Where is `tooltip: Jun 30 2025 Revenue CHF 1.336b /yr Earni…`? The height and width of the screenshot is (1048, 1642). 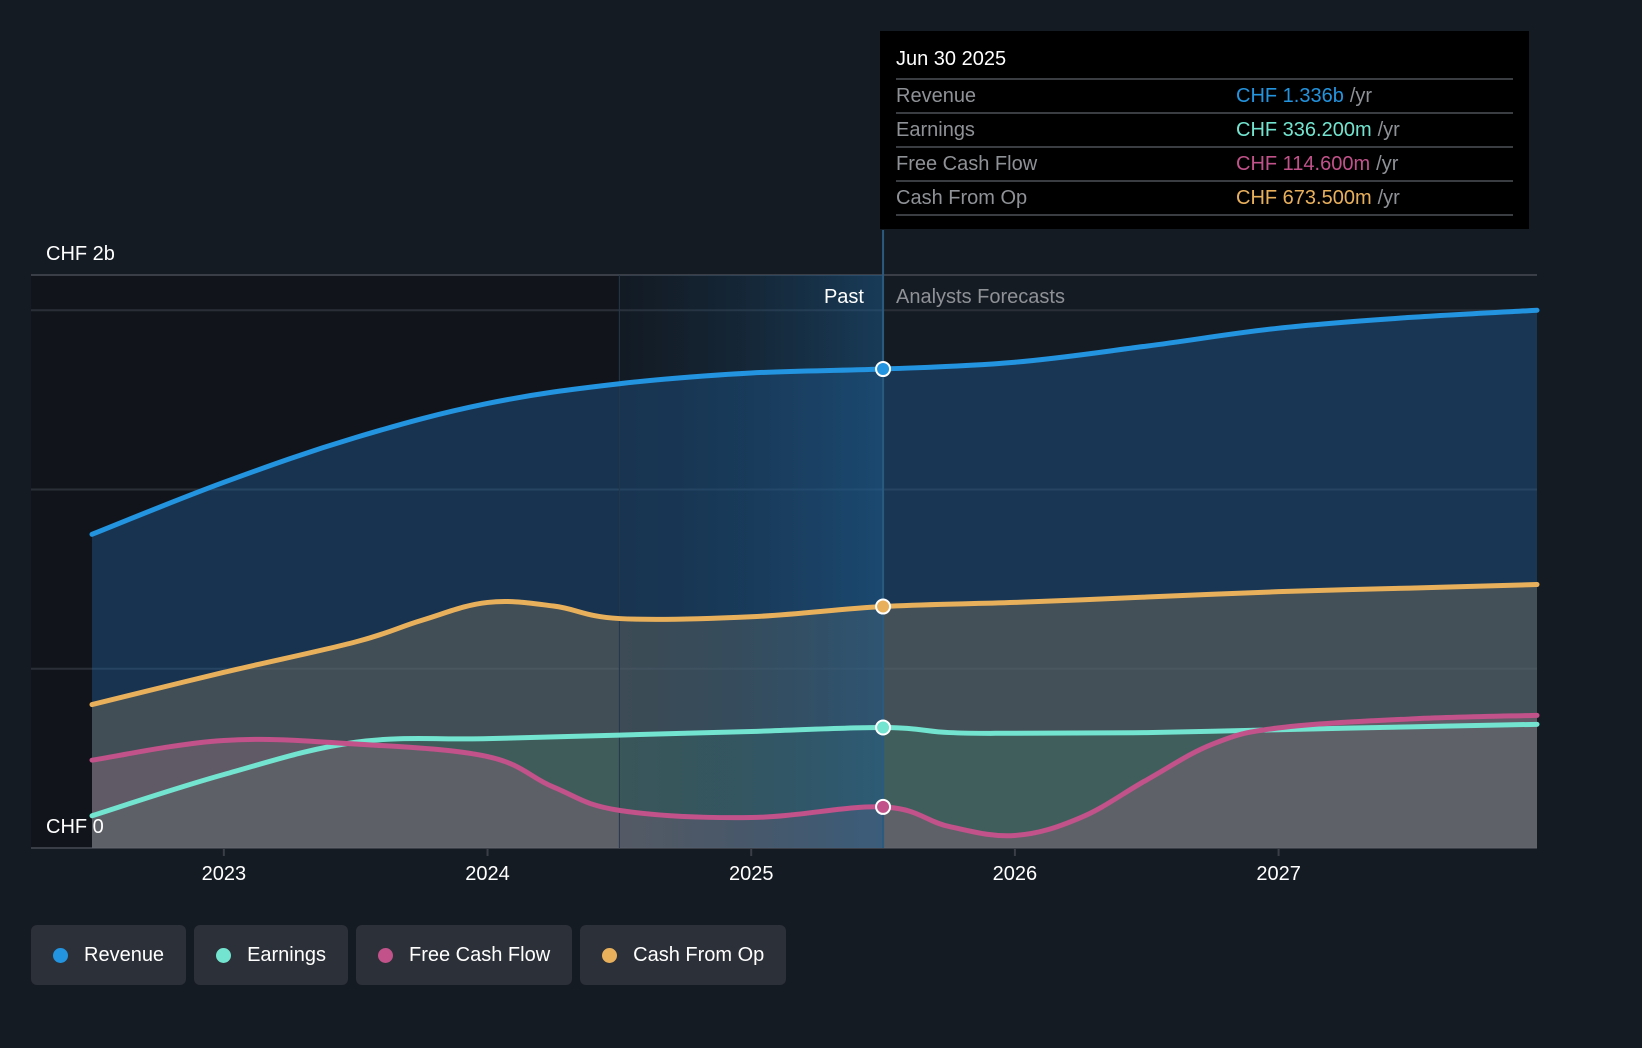 tooltip: Jun 30 2025 Revenue CHF 1.336b /yr Earni… is located at coordinates (1204, 130).